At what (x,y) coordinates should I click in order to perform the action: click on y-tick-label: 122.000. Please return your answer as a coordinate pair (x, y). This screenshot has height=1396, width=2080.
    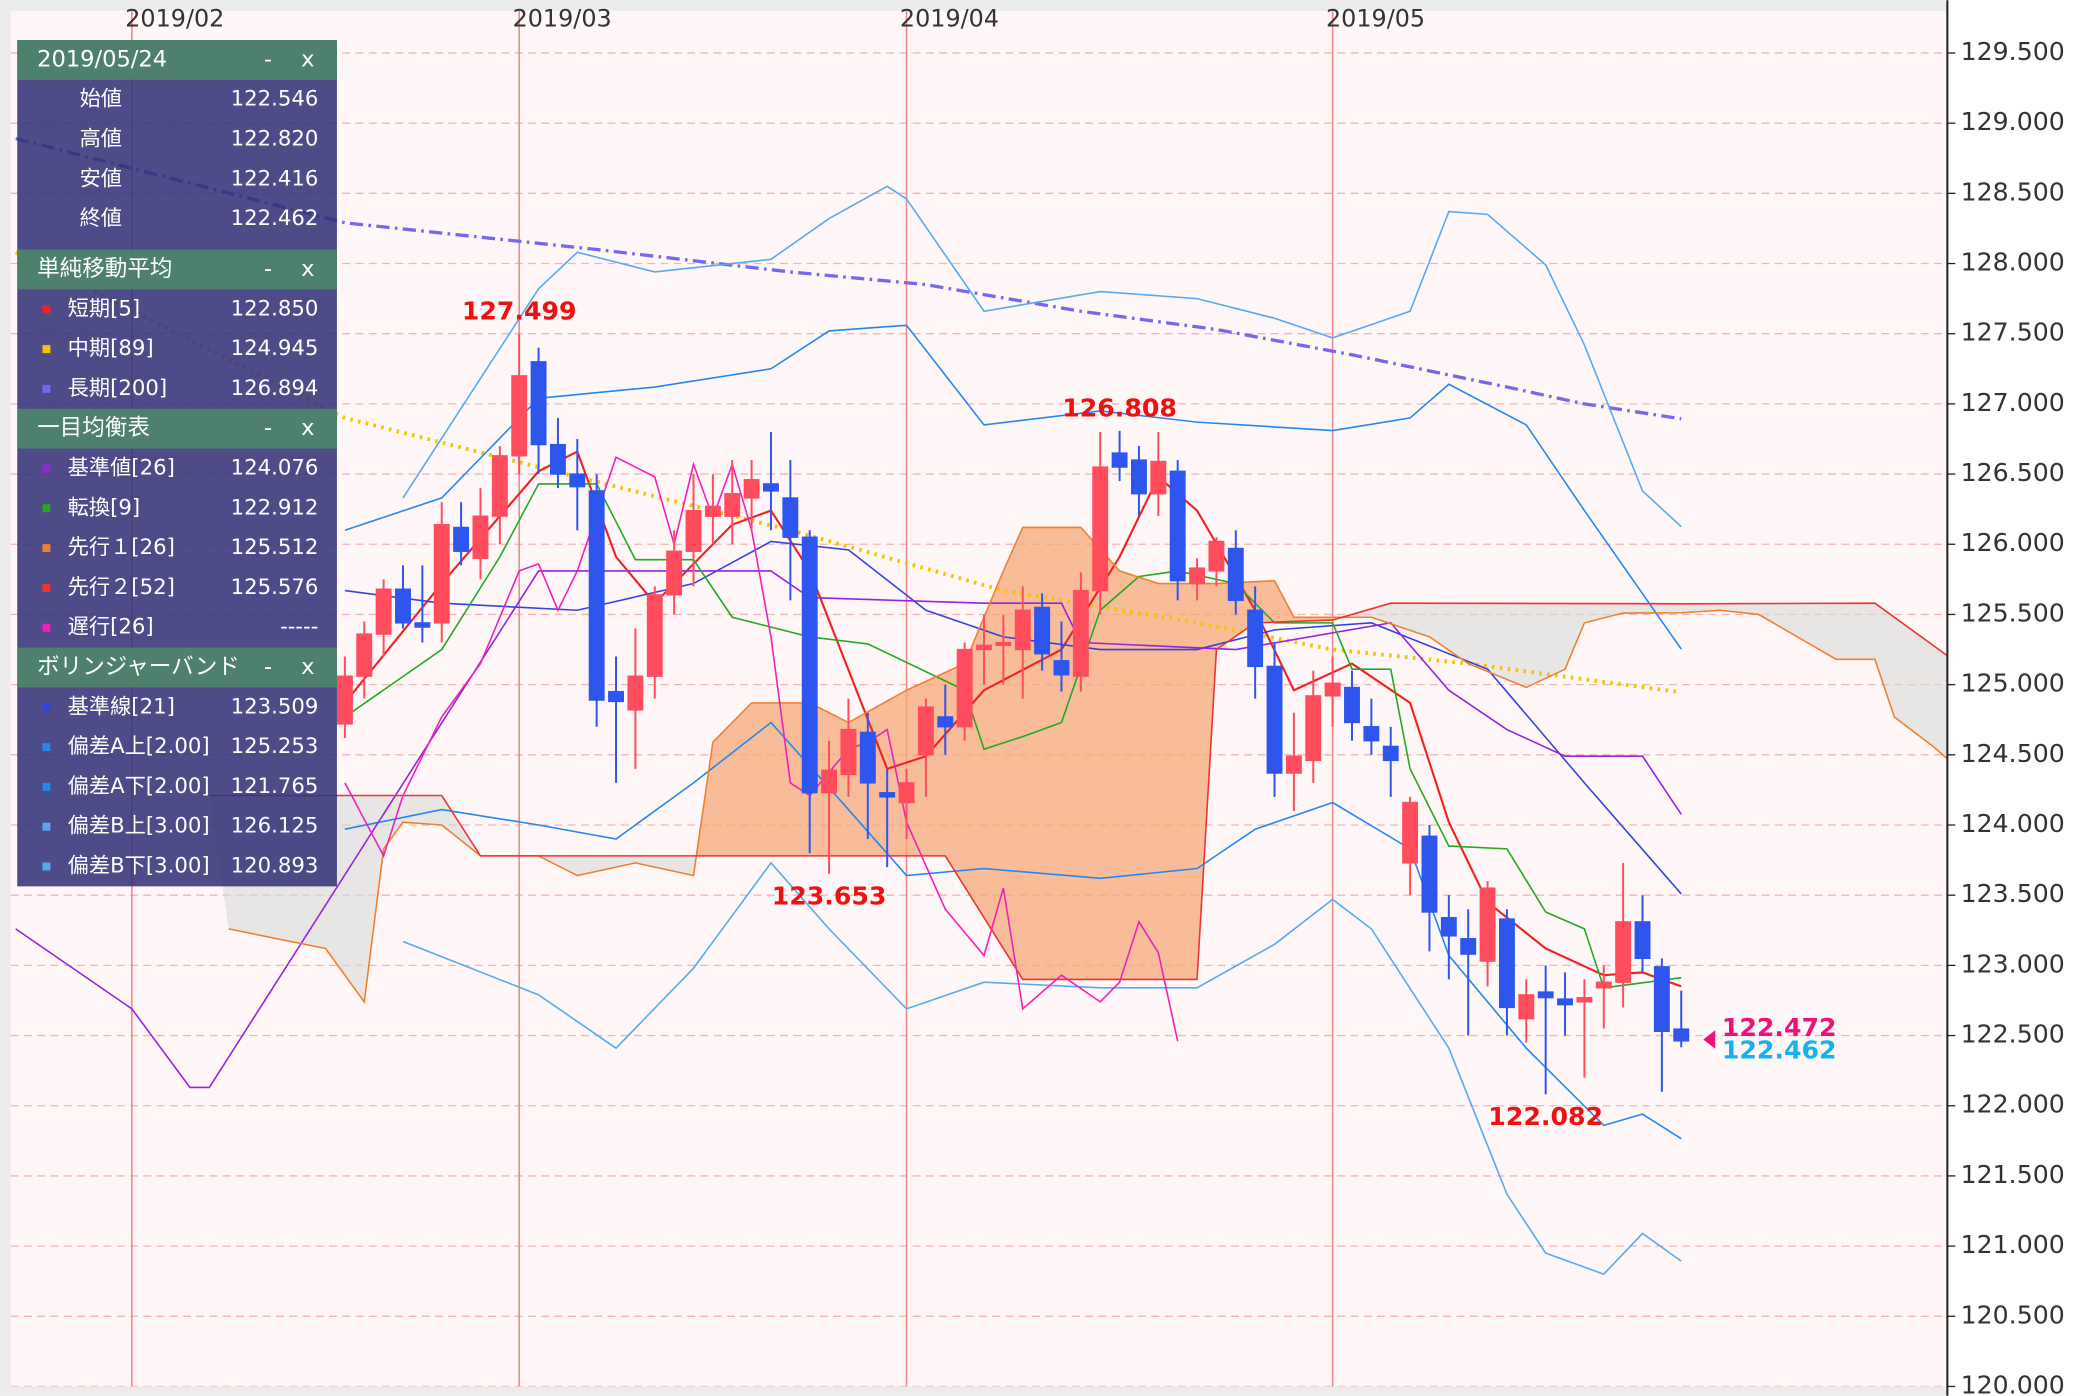
    Looking at the image, I should click on (2013, 1104).